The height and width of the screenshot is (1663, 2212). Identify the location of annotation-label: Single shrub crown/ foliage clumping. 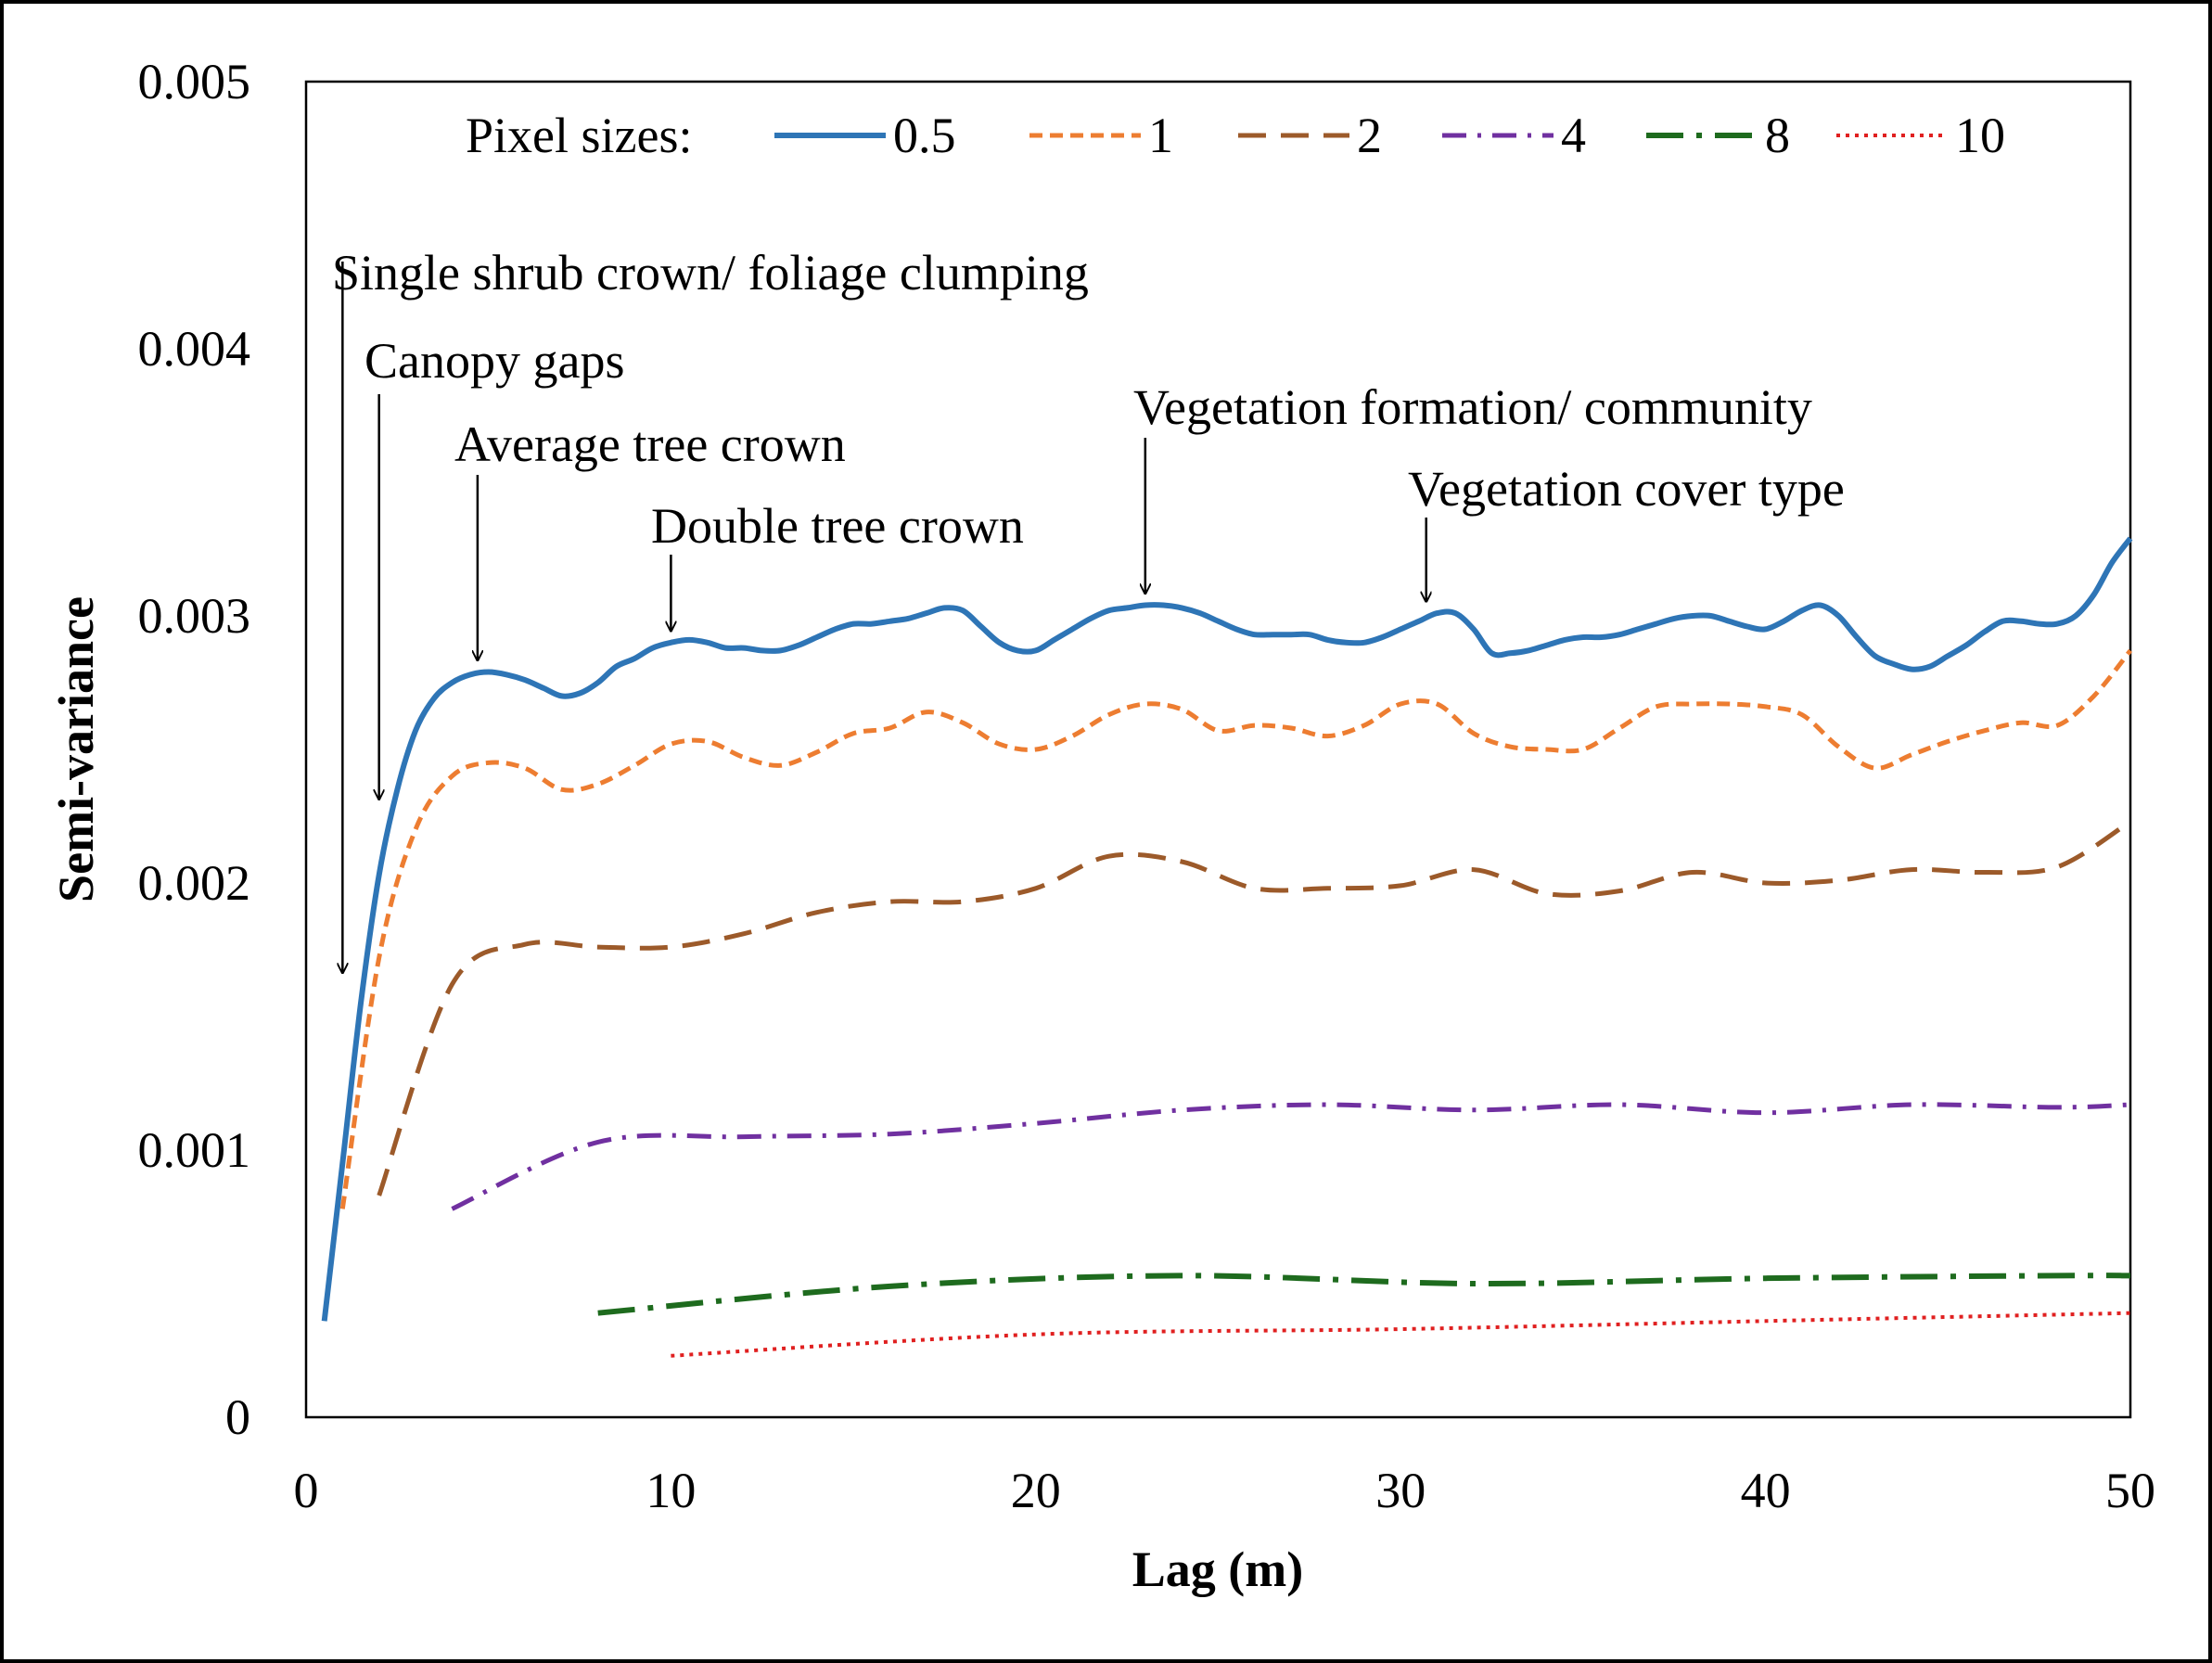
(711, 273).